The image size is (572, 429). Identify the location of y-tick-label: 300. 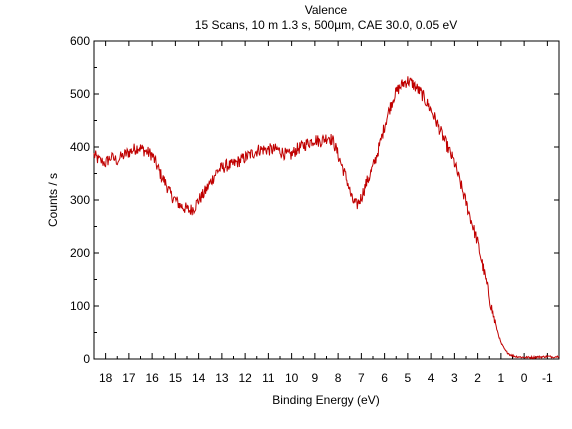
(80, 200).